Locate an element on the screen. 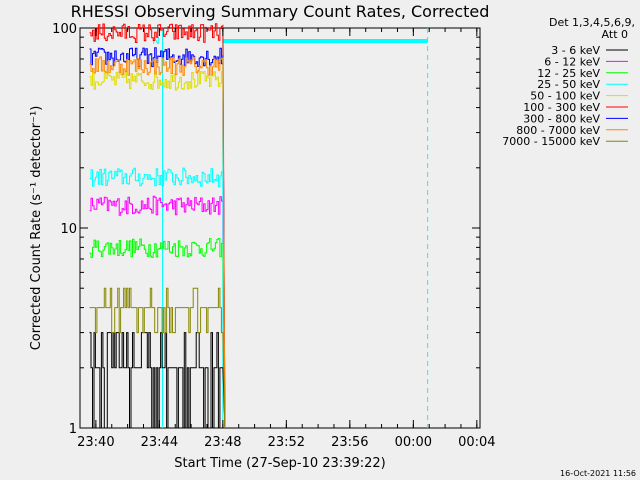 The height and width of the screenshot is (480, 640). x-tick-label: 23:40 is located at coordinates (95, 442).